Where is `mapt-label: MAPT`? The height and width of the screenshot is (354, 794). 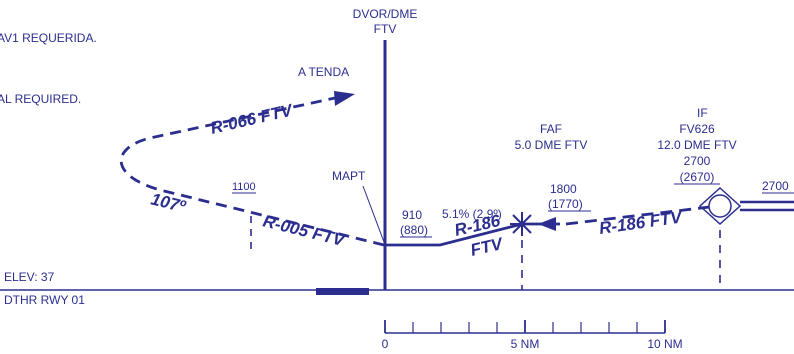
mapt-label: MAPT is located at coordinates (349, 176).